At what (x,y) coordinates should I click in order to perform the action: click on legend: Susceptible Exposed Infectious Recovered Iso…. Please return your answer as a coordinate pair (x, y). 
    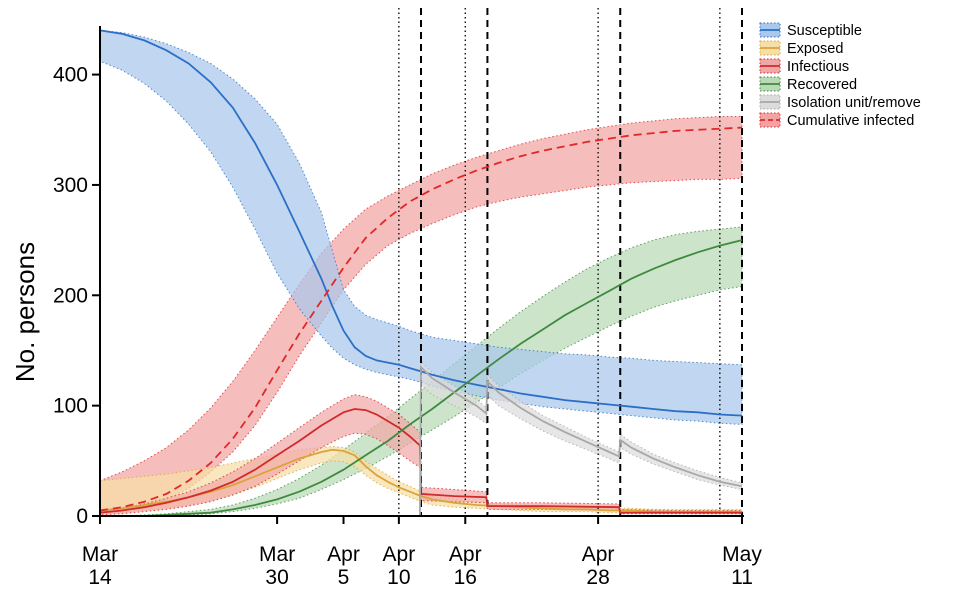
    Looking at the image, I should click on (840, 75).